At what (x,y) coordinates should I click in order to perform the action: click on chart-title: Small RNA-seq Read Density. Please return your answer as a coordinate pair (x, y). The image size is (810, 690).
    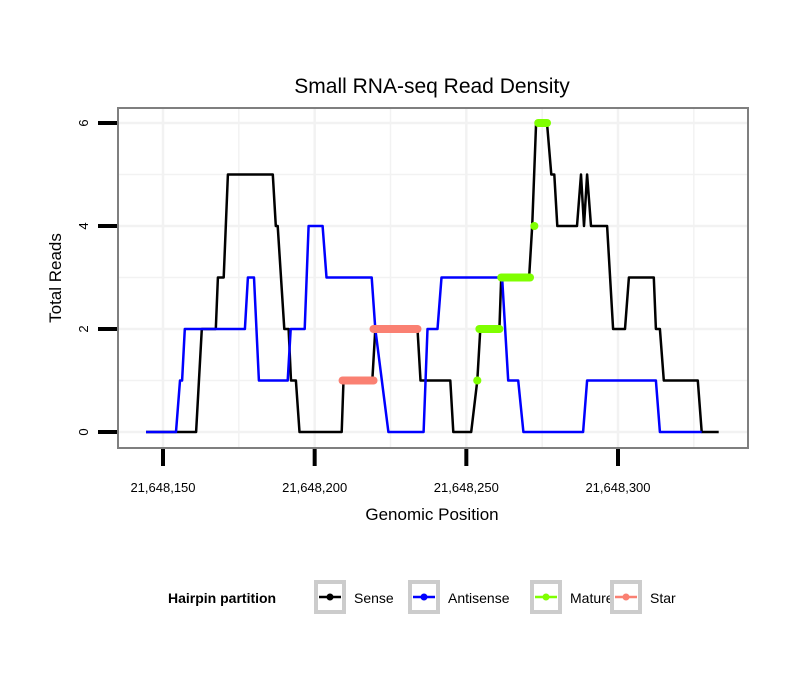
    Looking at the image, I should click on (432, 86).